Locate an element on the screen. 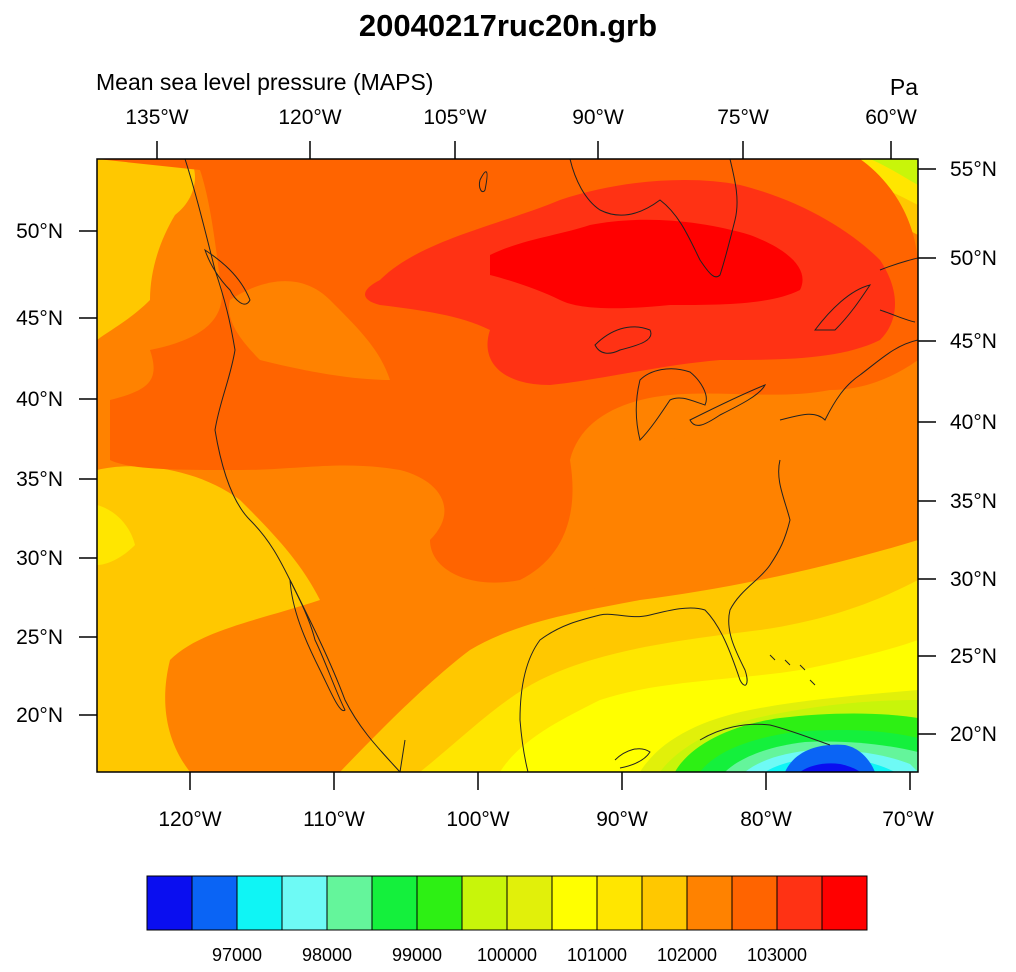 The height and width of the screenshot is (972, 1016). right-lat-label: 30°N is located at coordinates (973, 579).